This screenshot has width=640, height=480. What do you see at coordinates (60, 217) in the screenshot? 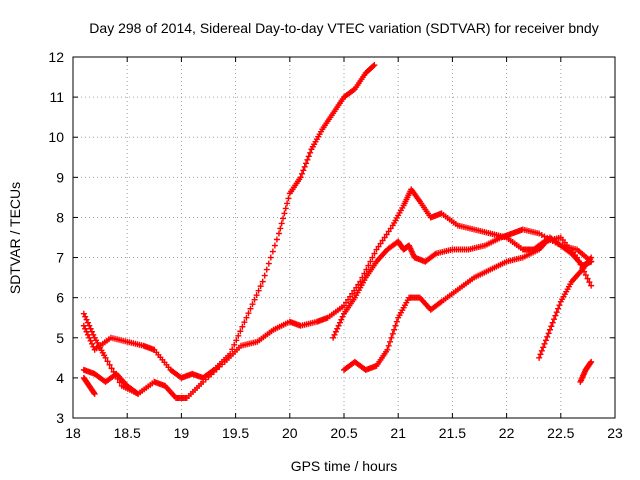
I see `y-tick-label: 8` at bounding box center [60, 217].